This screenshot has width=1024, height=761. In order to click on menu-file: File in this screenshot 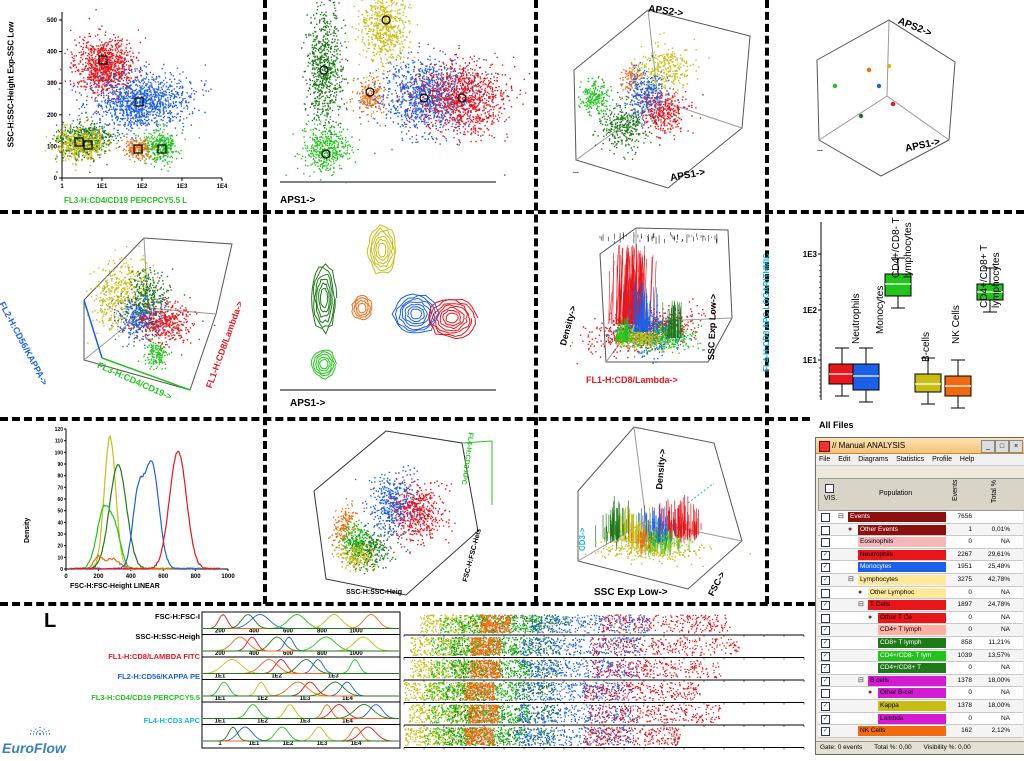, I will do `click(825, 459)`.